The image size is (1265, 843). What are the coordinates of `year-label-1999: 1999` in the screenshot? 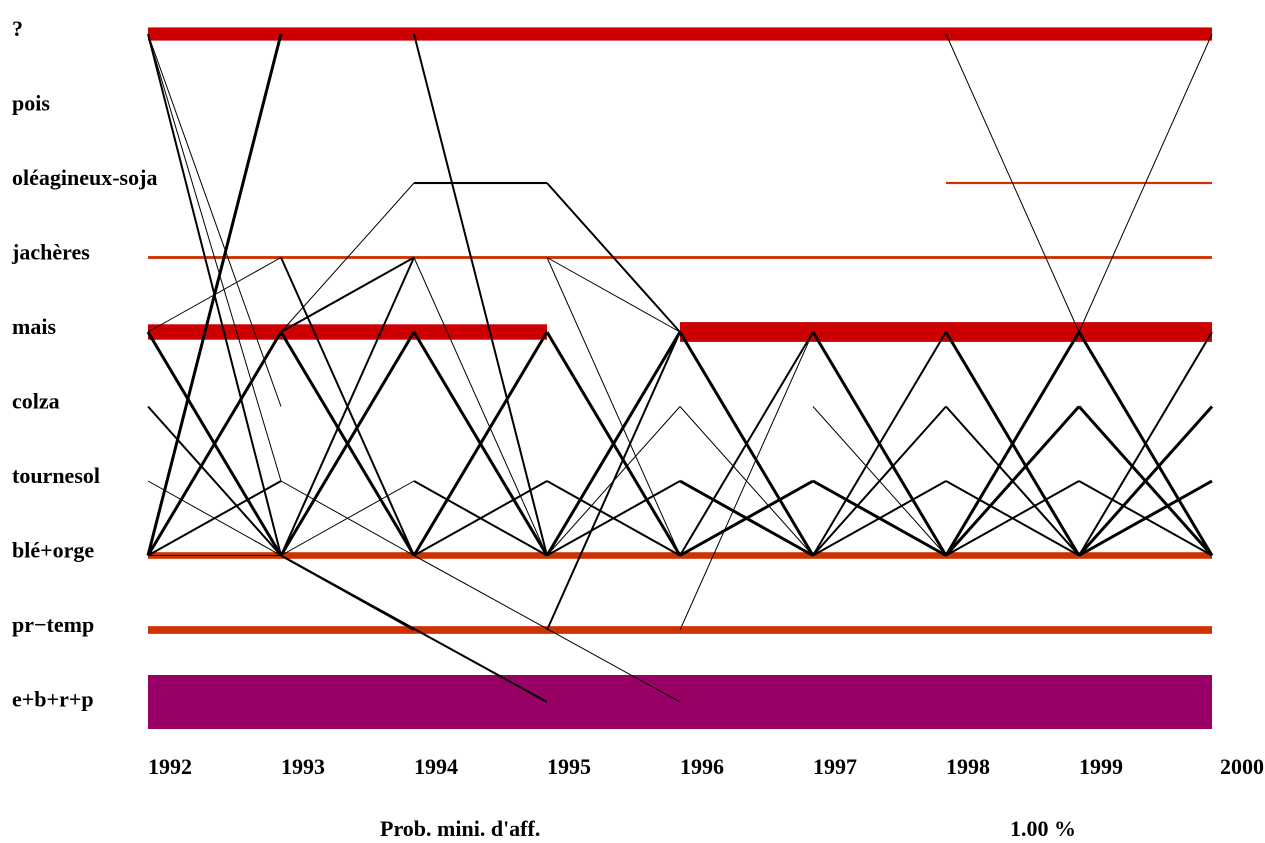 It's located at (1101, 766).